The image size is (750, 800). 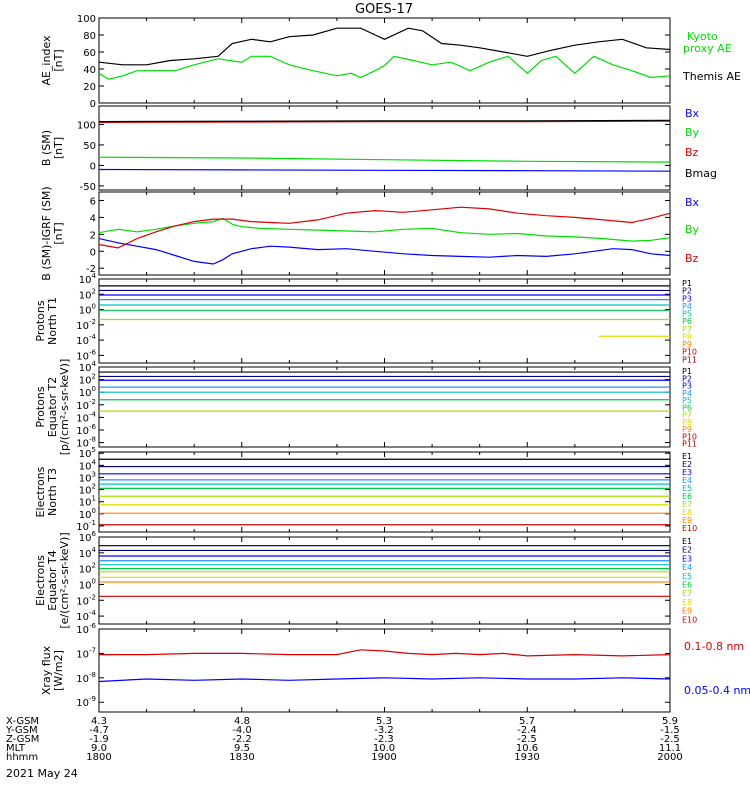 What do you see at coordinates (91, 269) in the screenshot?
I see `y-tick-label: -2` at bounding box center [91, 269].